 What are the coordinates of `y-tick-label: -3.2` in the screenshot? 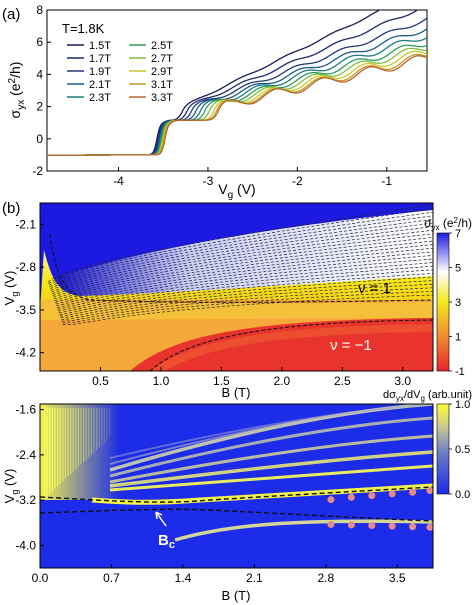 It's located at (25, 500).